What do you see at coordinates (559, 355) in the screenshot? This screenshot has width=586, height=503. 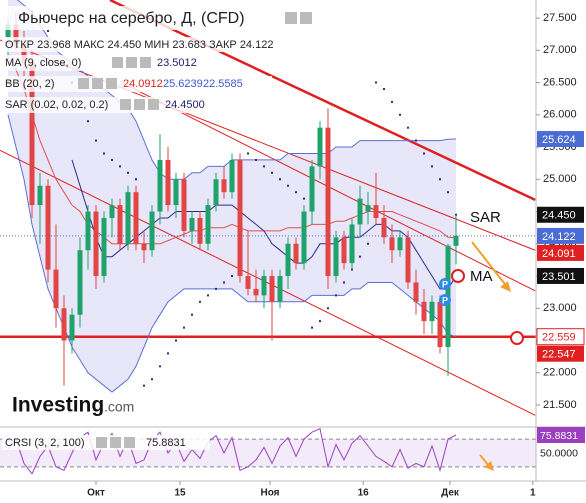 I see `price-label: 22.547` at bounding box center [559, 355].